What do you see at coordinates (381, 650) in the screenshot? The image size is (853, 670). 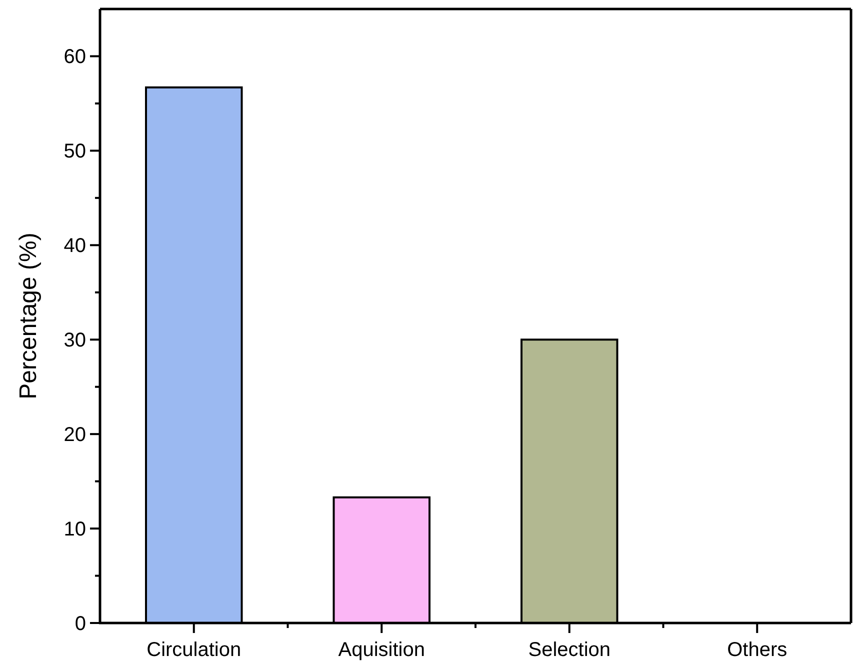 I see `x-tick-label: Aquisition` at bounding box center [381, 650].